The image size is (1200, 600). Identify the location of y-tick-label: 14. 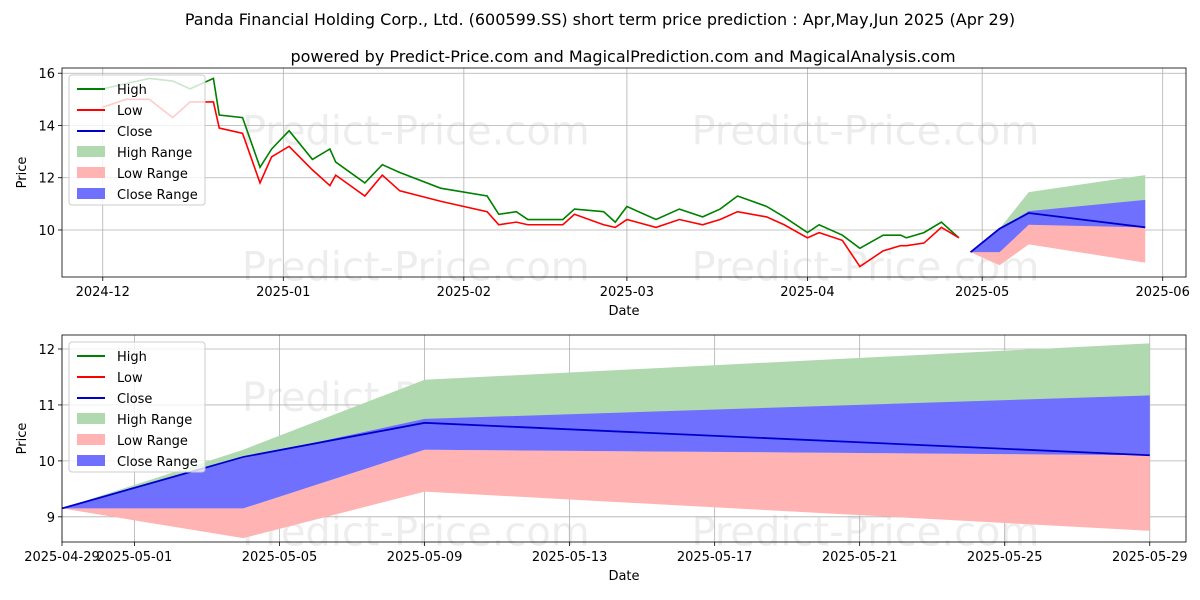
(46, 126).